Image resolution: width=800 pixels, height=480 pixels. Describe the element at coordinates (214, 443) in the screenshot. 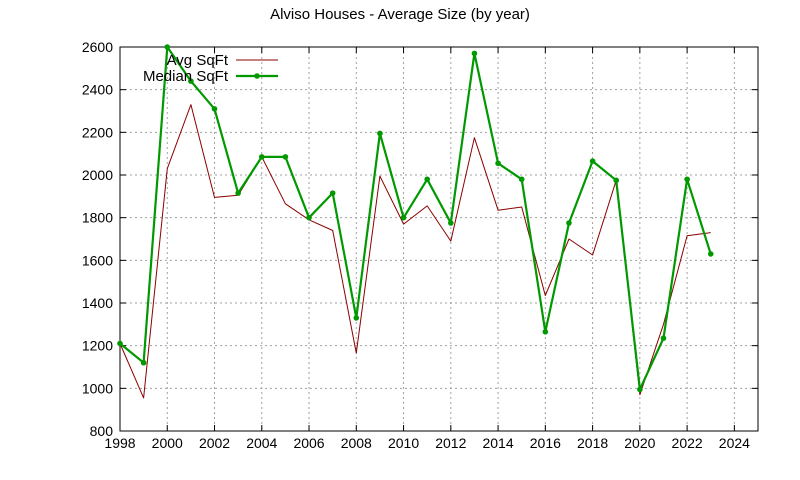

I see `x-tick-label: 2002` at that location.